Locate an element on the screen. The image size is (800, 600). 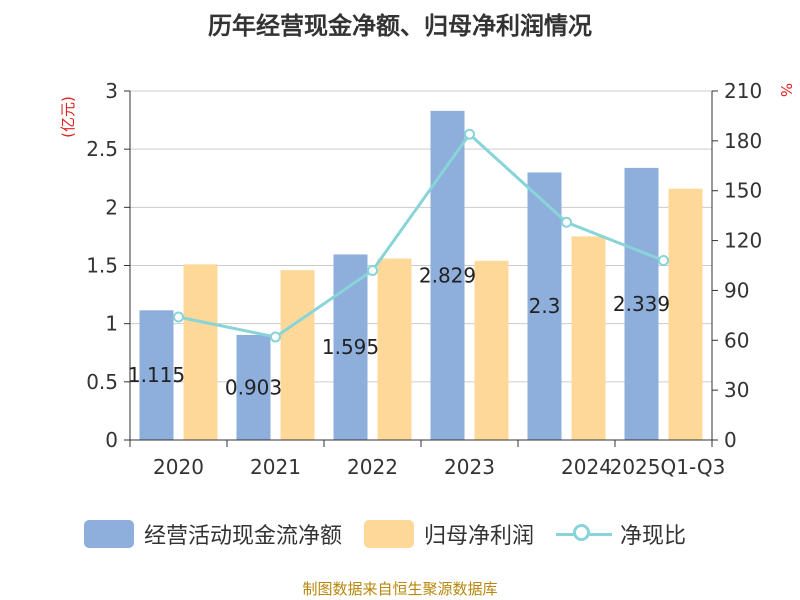
bar-data-label: 2.3 is located at coordinates (545, 306).